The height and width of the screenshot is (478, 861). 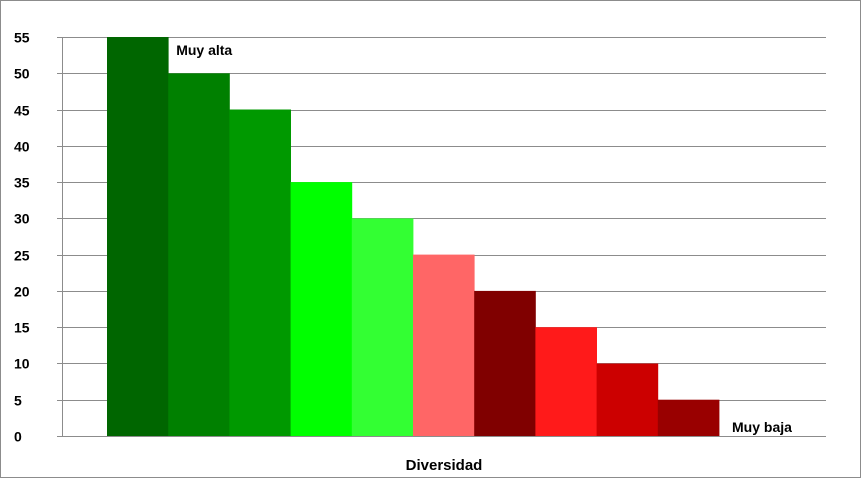 I want to click on y-tick-label: 50, so click(x=22, y=74).